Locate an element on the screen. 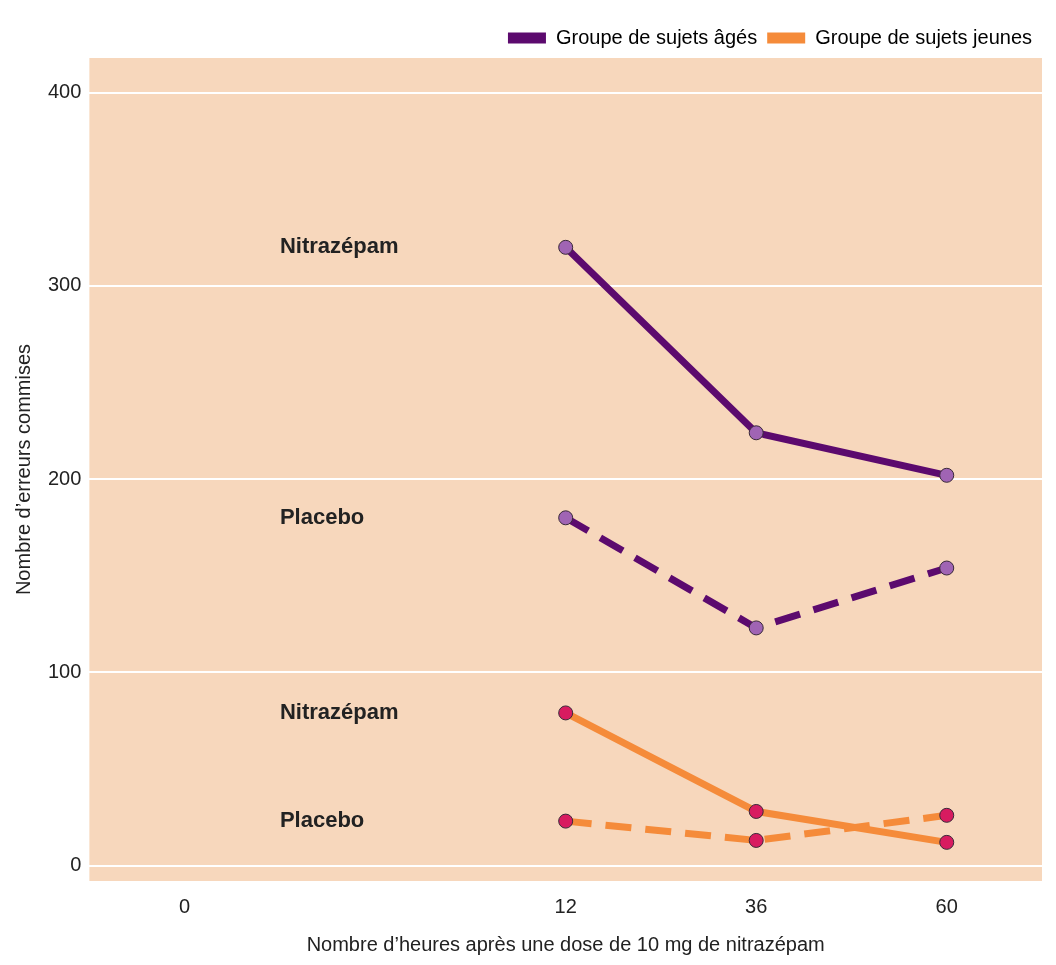 This screenshot has width=1056, height=965. x-tick-label: 60 is located at coordinates (946, 905).